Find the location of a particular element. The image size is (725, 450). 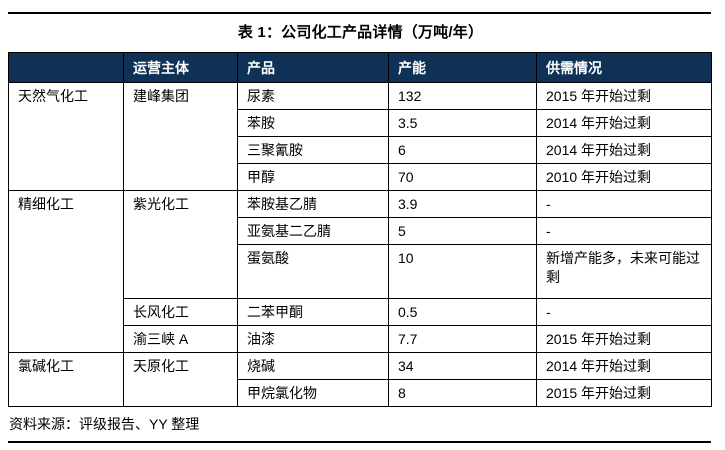

product-cell: 蛋氨酸 is located at coordinates (313, 271).